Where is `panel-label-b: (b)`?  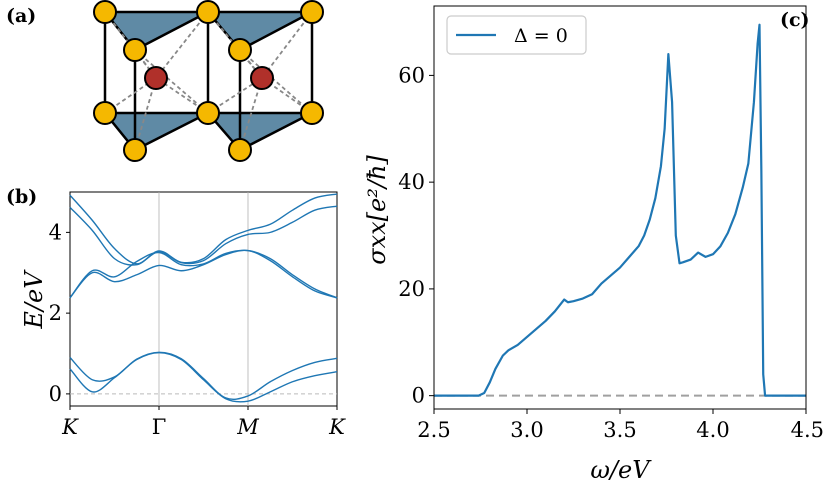 panel-label-b: (b) is located at coordinates (21, 197).